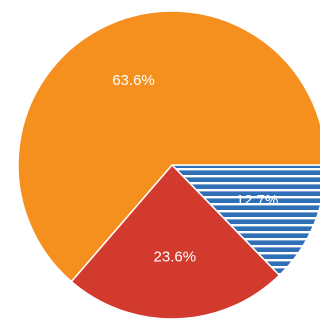 The height and width of the screenshot is (324, 320). What do you see at coordinates (133, 80) in the screenshot?
I see `pie-slice-label-2: 63.6%` at bounding box center [133, 80].